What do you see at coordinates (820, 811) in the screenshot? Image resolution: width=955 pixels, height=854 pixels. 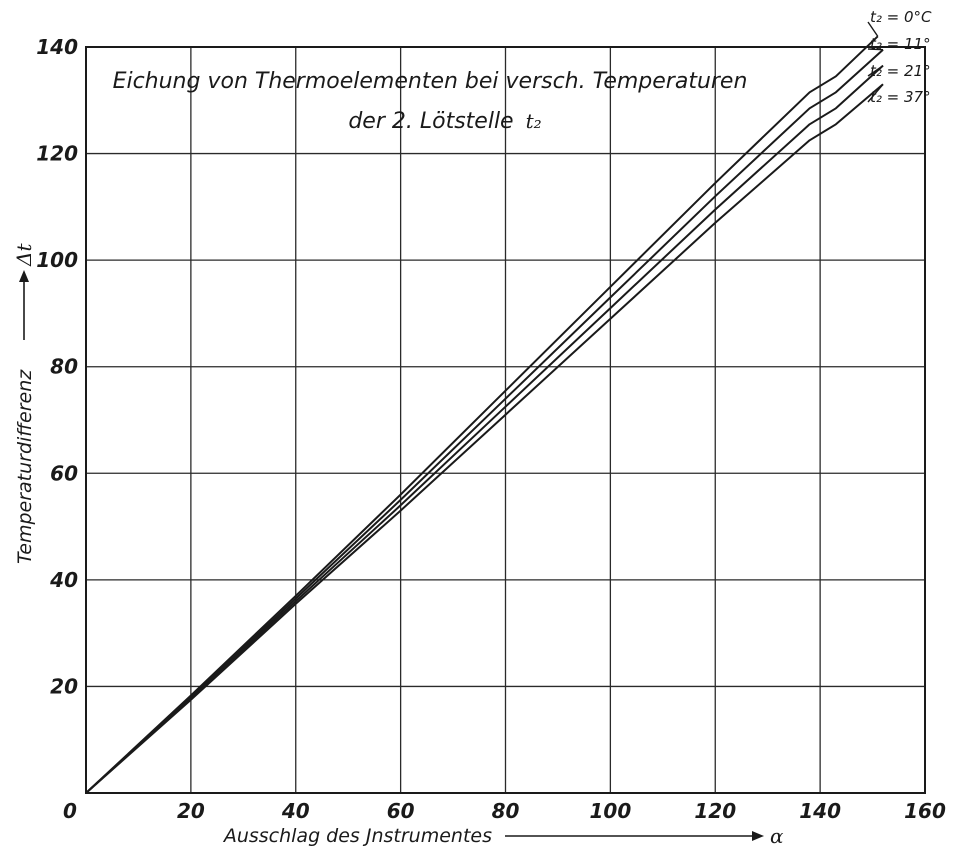 I see `x-tick-label-7: 140` at bounding box center [820, 811].